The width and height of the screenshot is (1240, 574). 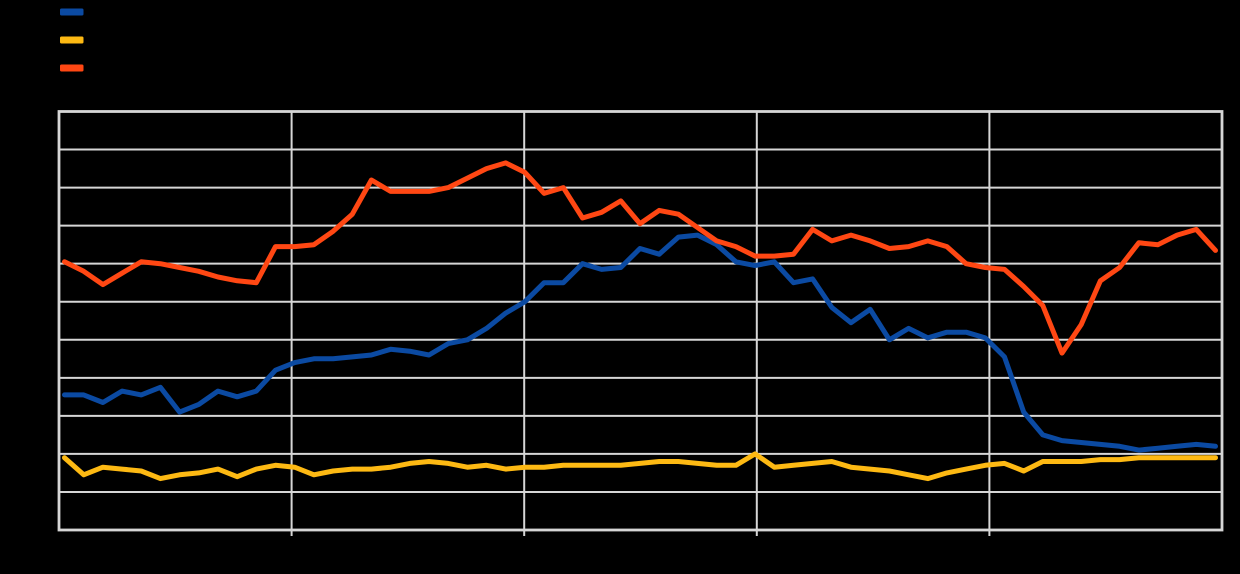 What do you see at coordinates (640, 466) in the screenshot?
I see `series-line-yellow` at bounding box center [640, 466].